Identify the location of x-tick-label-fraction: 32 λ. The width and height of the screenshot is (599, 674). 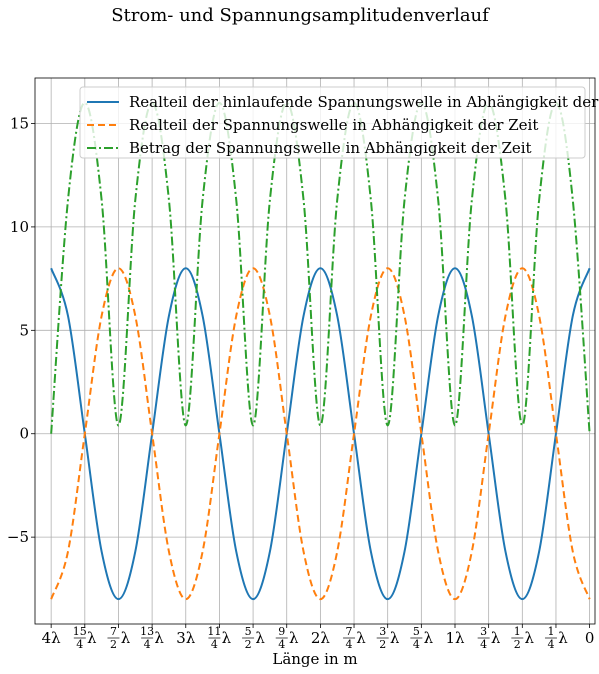
(388, 638).